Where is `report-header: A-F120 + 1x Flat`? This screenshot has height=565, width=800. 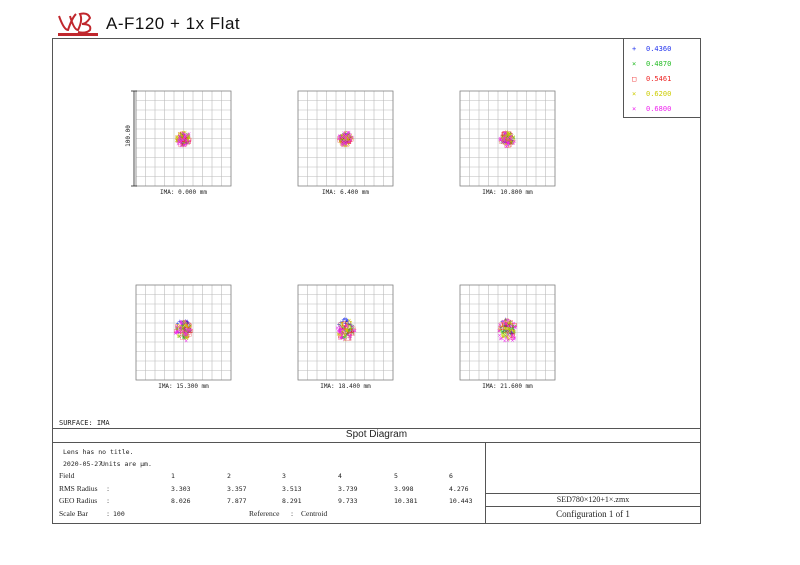
report-header: A-F120 + 1x Flat is located at coordinates (148, 24).